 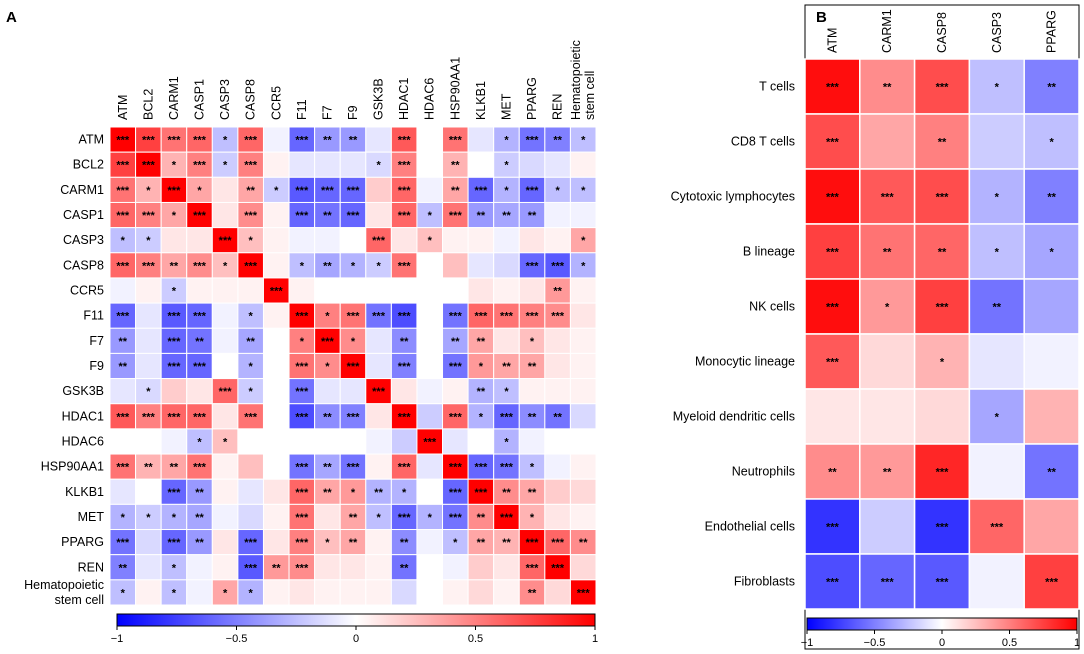 I want to click on row-label: Myeloid dendritic cells, so click(x=734, y=417).